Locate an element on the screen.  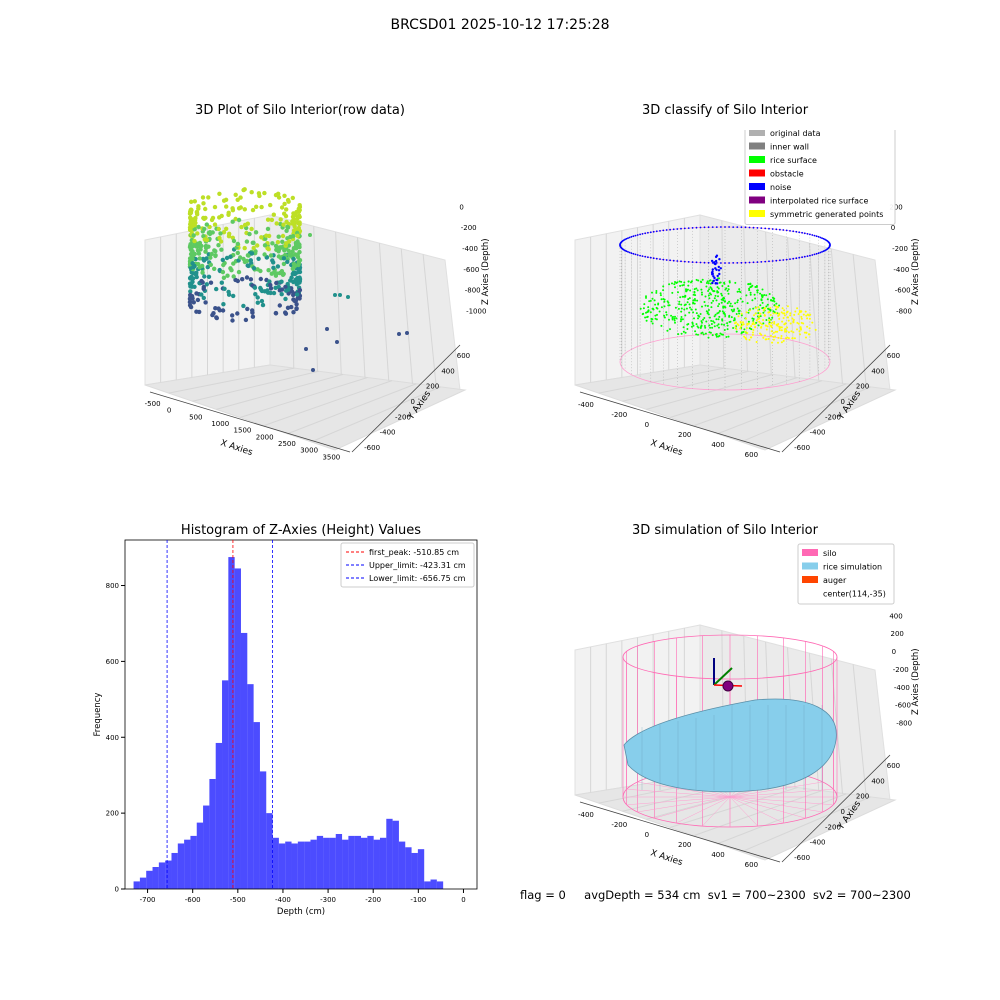
legend-swatch is located at coordinates (810, 579).